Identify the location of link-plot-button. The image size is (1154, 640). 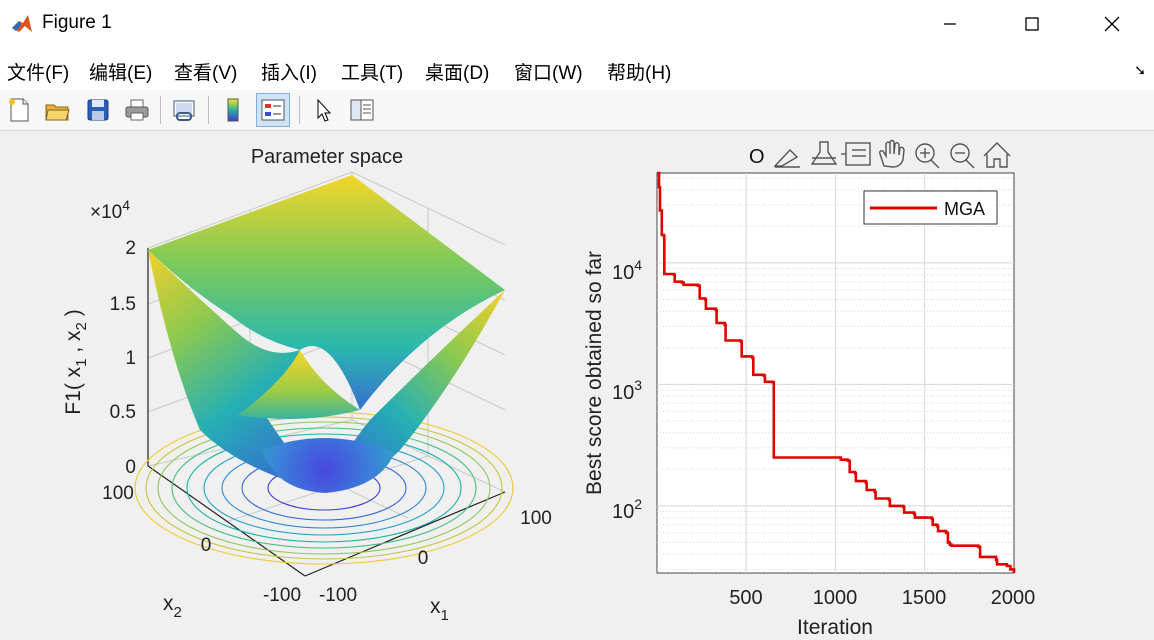
(184, 110).